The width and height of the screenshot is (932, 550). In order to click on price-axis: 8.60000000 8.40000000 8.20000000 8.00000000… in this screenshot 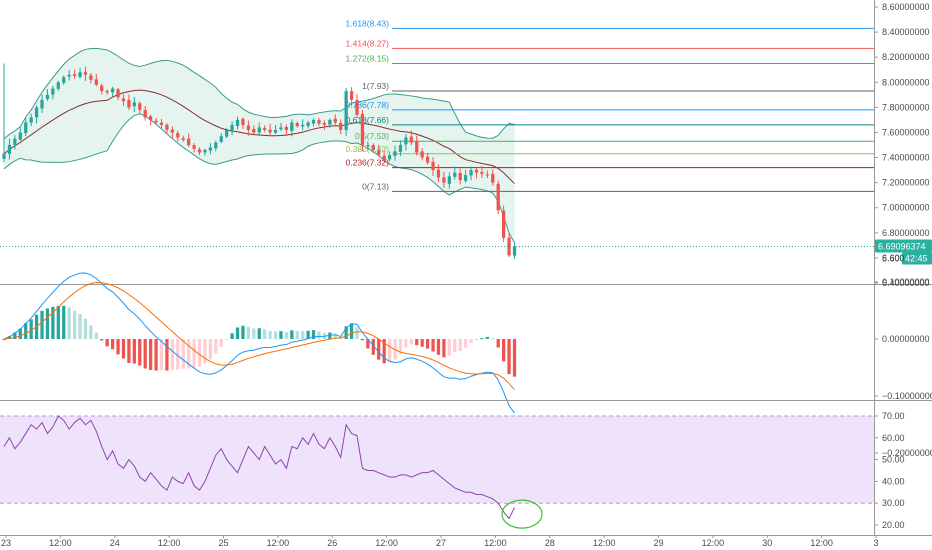, I will do `click(903, 267)`.